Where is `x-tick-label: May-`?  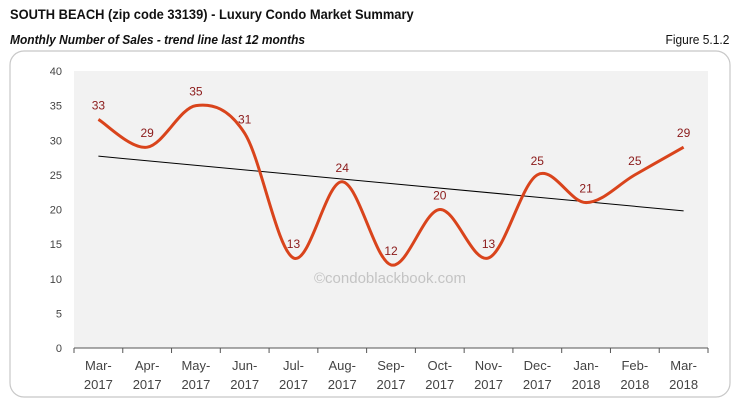 x-tick-label: May- is located at coordinates (195, 365).